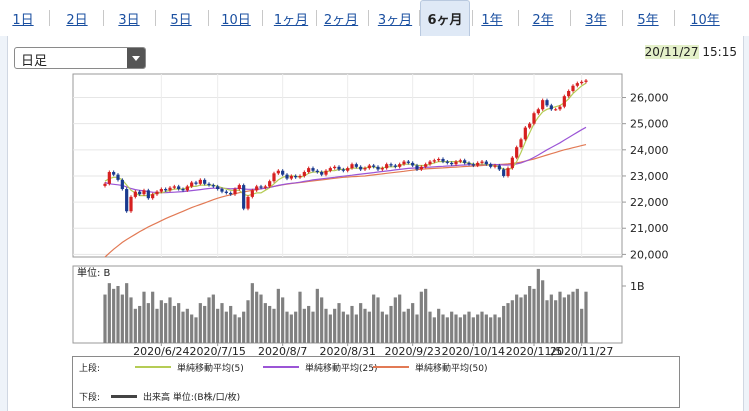 The width and height of the screenshot is (749, 411). What do you see at coordinates (649, 150) in the screenshot?
I see `y-tick-label: 24,000` at bounding box center [649, 150].